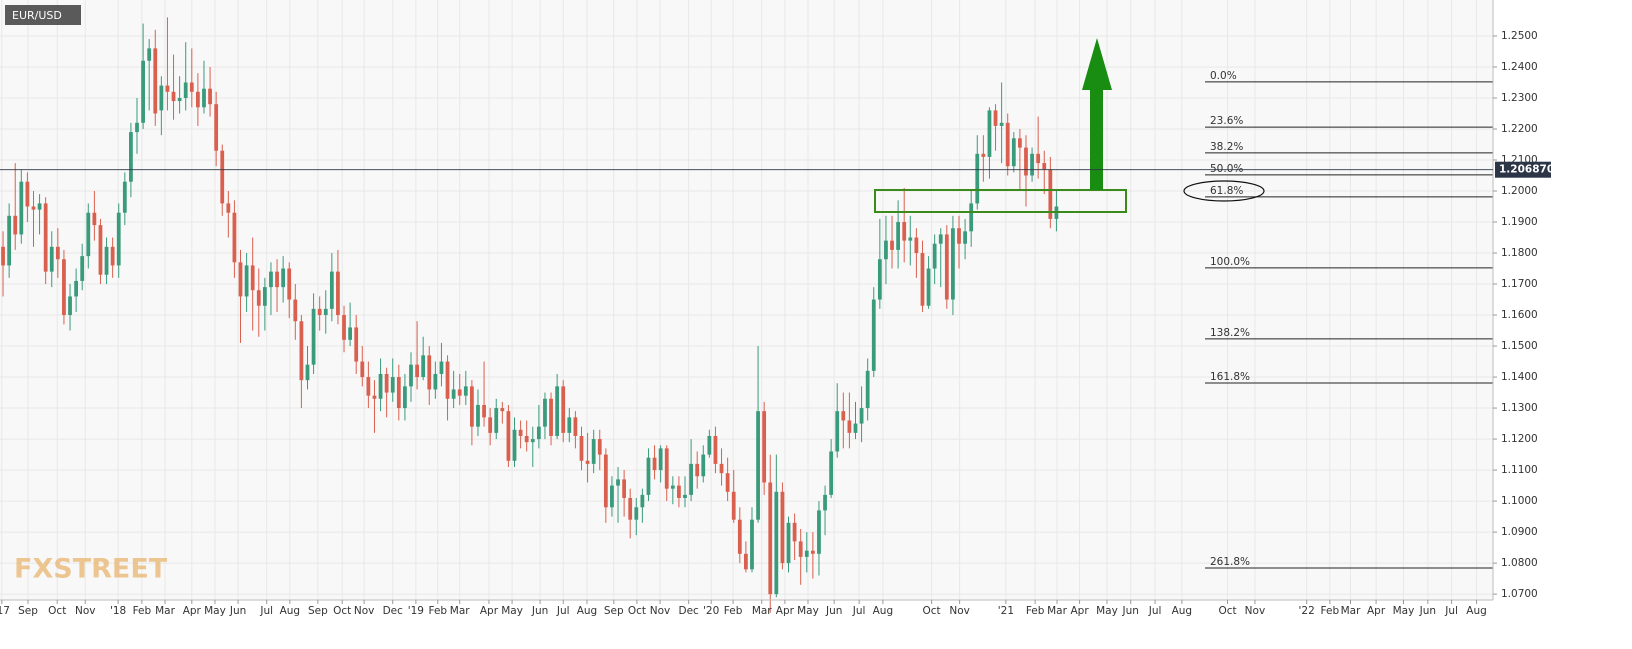  What do you see at coordinates (1519, 377) in the screenshot?
I see `y-tick-label: 1.1400` at bounding box center [1519, 377].